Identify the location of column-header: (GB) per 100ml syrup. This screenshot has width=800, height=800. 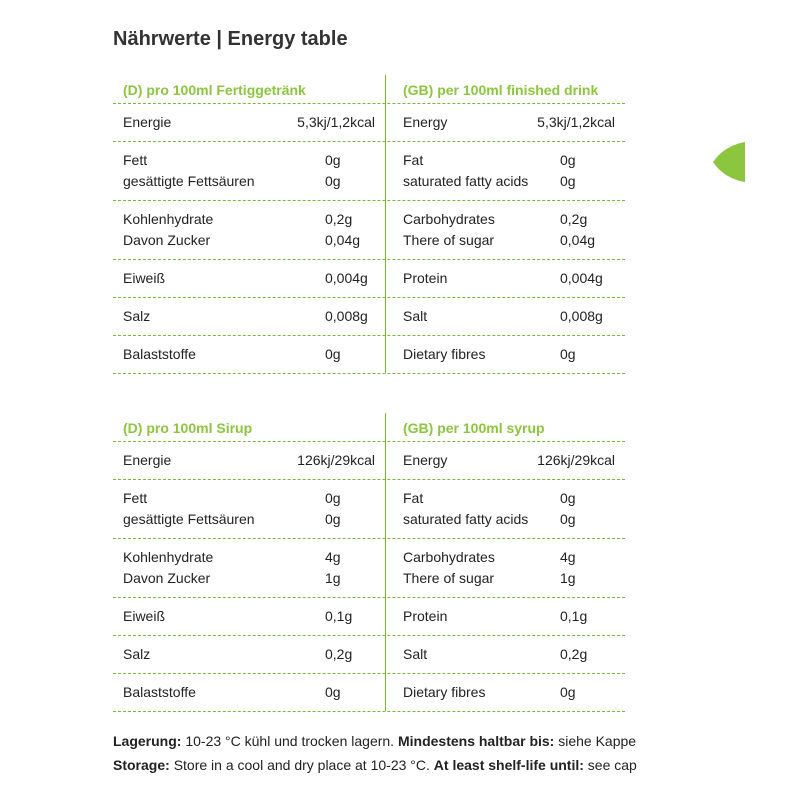
(474, 428).